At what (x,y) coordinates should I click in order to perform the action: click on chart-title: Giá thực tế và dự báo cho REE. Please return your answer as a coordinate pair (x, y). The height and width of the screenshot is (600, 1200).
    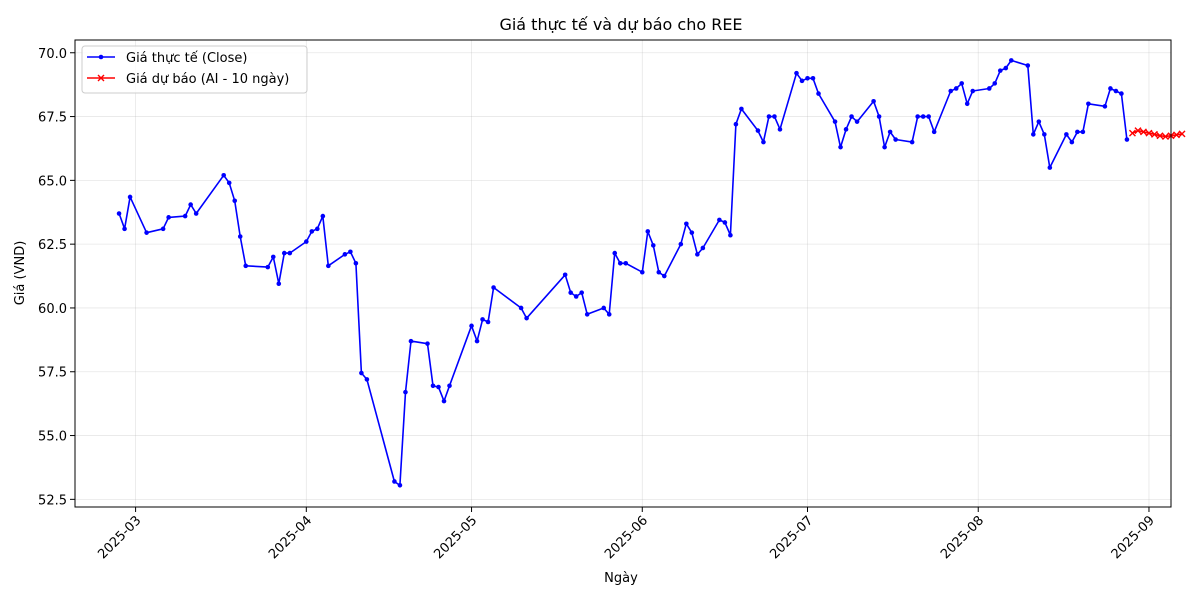
    Looking at the image, I should click on (620, 24).